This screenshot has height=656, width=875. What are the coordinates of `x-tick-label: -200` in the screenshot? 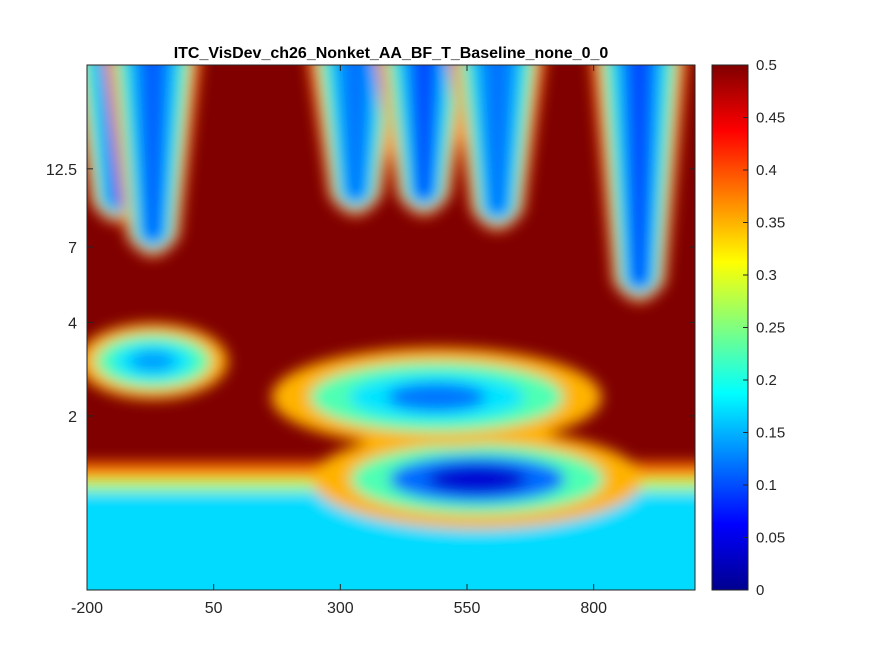 It's located at (87, 608).